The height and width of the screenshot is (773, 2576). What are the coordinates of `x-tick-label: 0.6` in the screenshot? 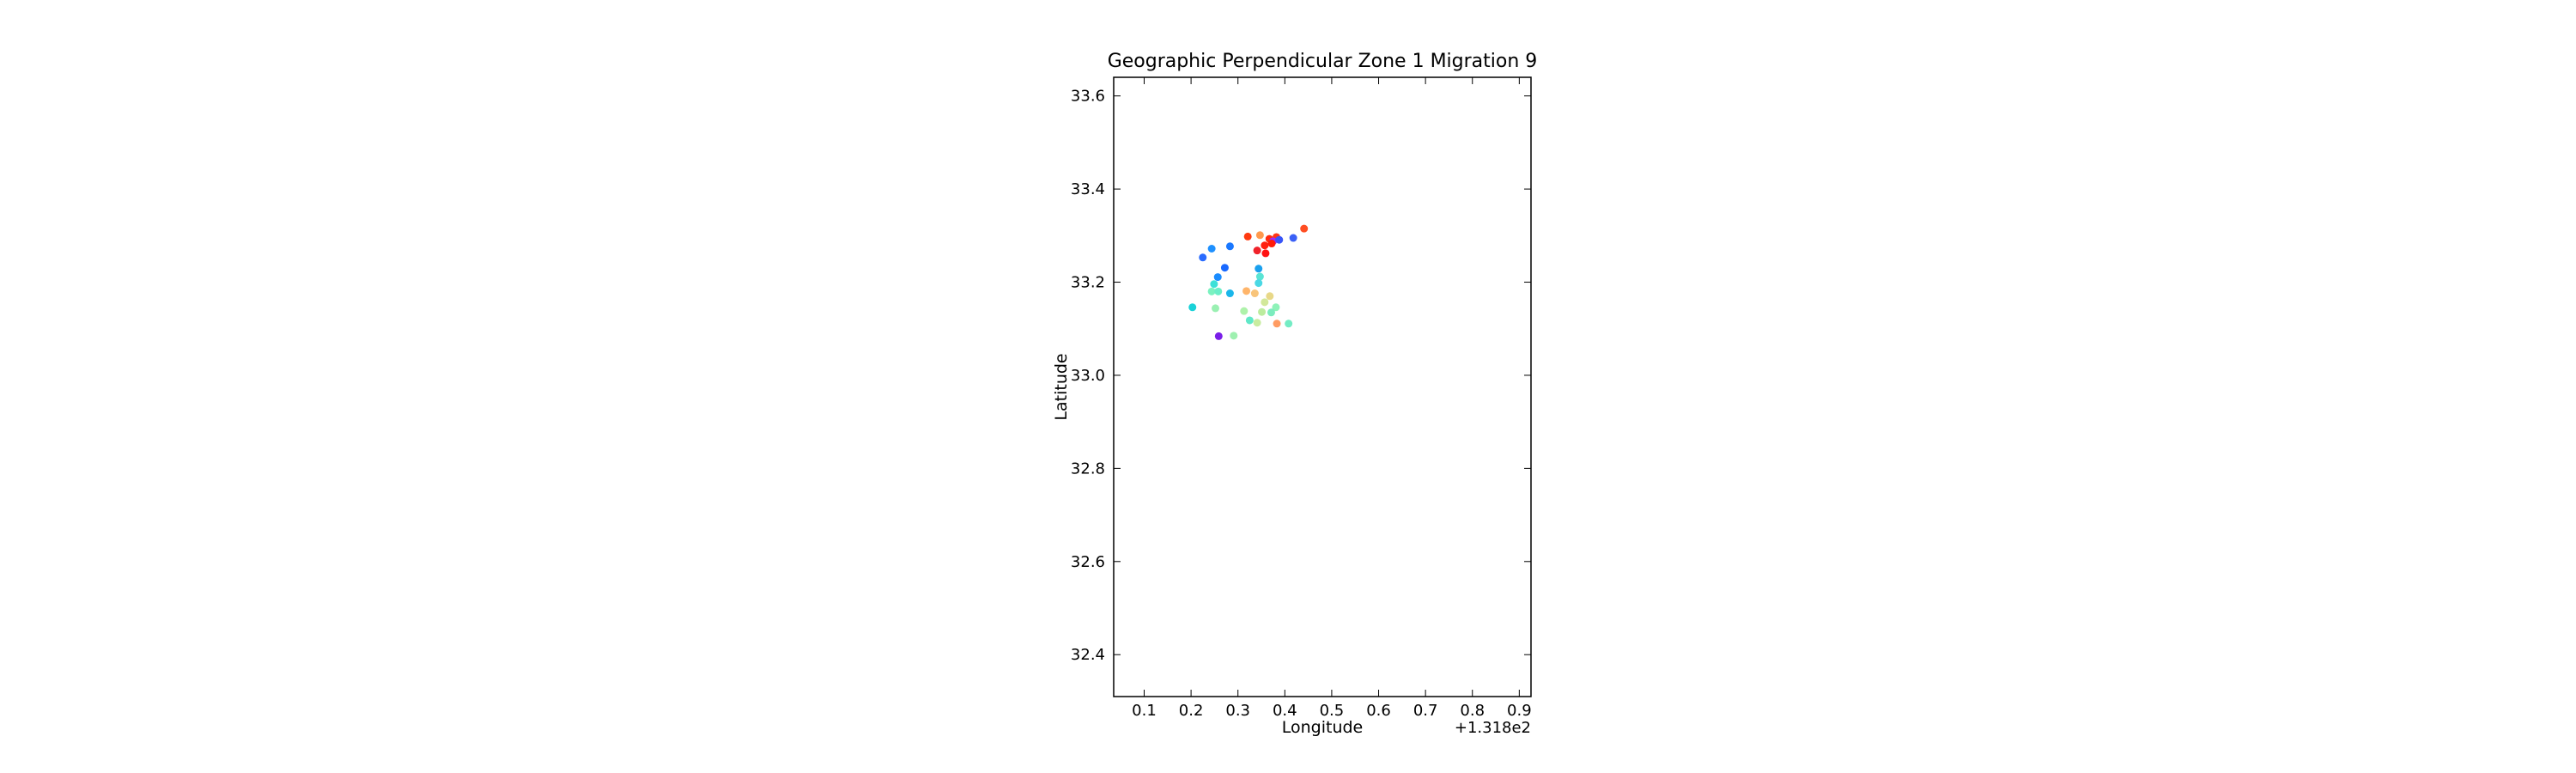 It's located at (1378, 711).